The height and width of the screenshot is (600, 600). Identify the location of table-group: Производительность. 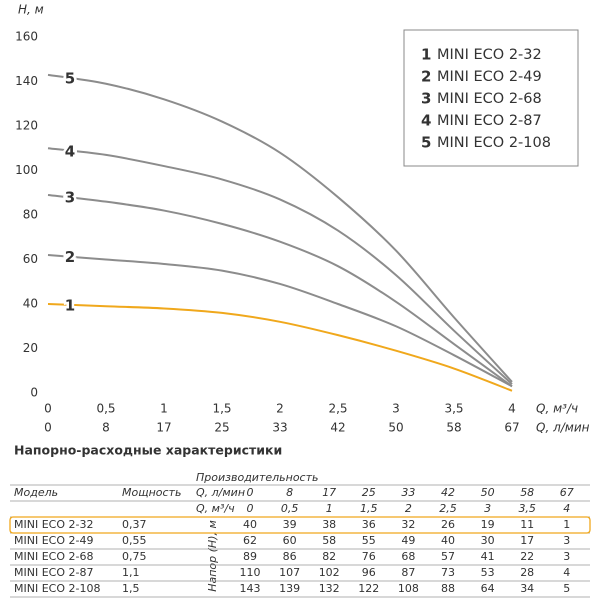
(257, 477).